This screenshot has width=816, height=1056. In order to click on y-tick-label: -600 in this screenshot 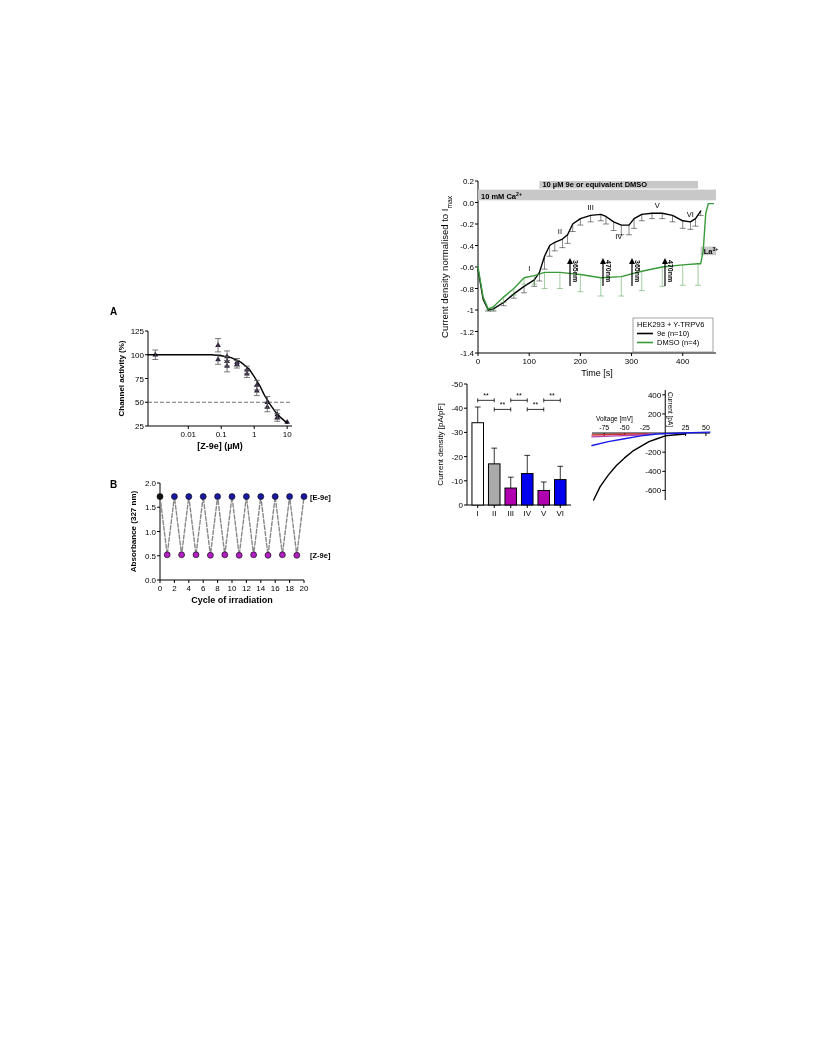, I will do `click(653, 491)`.